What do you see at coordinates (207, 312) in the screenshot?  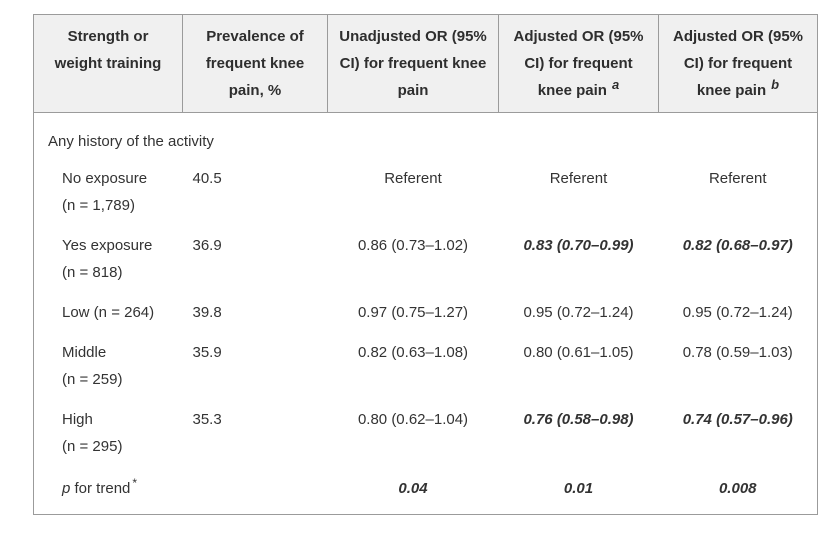 I see `cell-prevalence: 39.8` at bounding box center [207, 312].